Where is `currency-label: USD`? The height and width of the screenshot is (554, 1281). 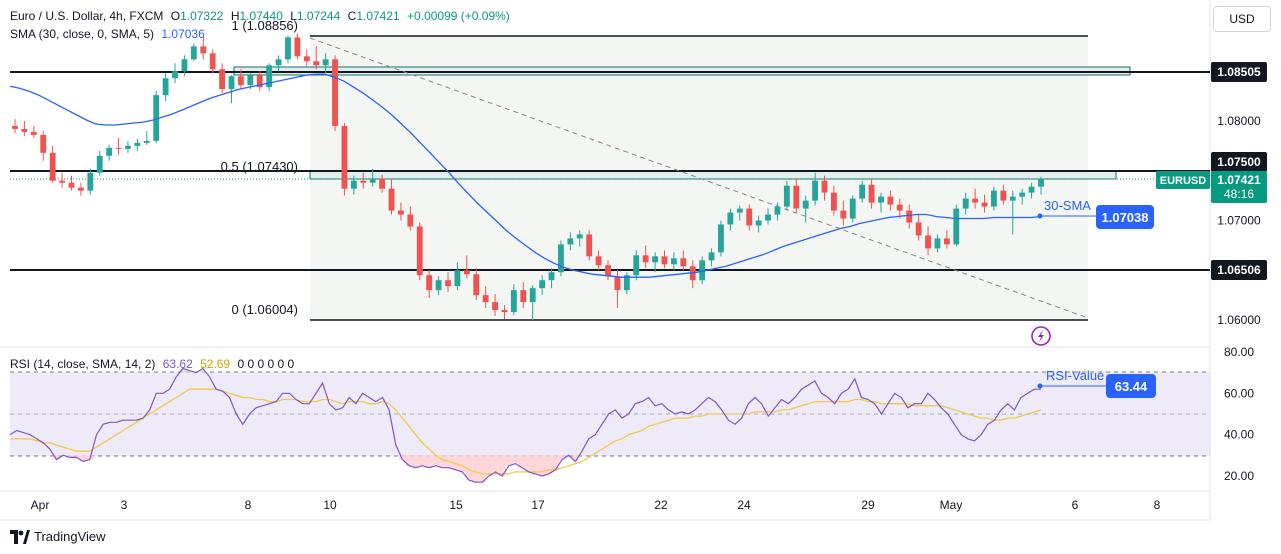
currency-label: USD is located at coordinates (1242, 19).